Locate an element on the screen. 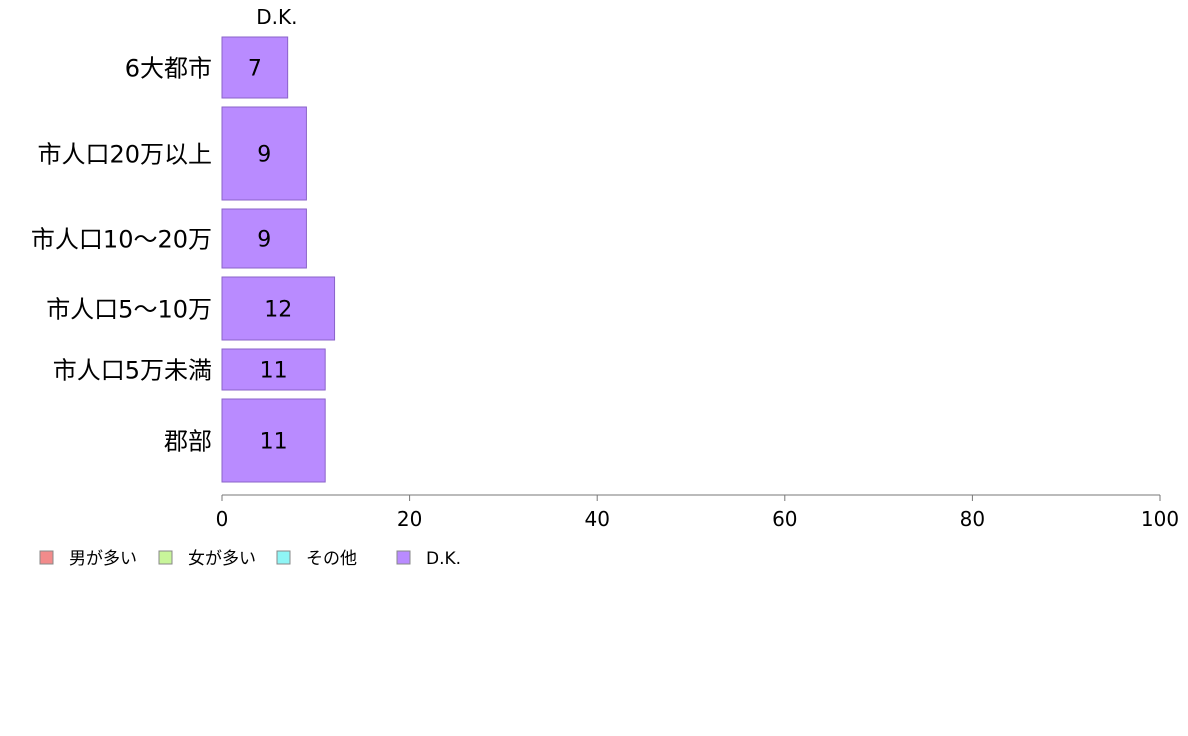  data-label-5: 11 is located at coordinates (274, 371).